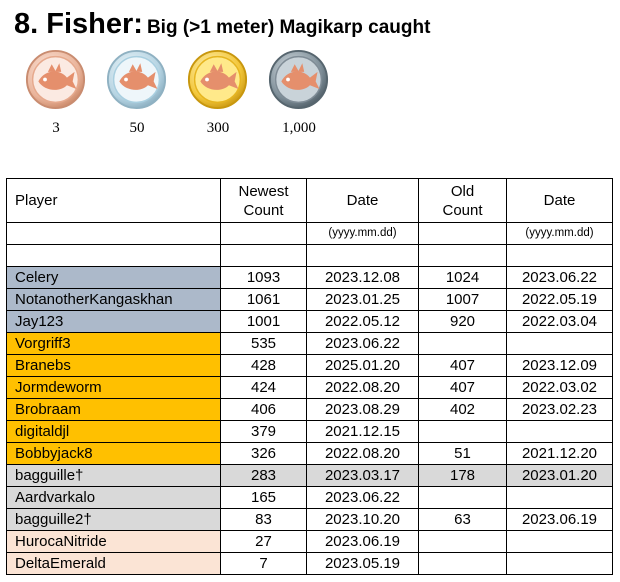 Image resolution: width=620 pixels, height=582 pixels. Describe the element at coordinates (362, 409) in the screenshot. I see `newest-date-cell: 2023.08.29` at that location.